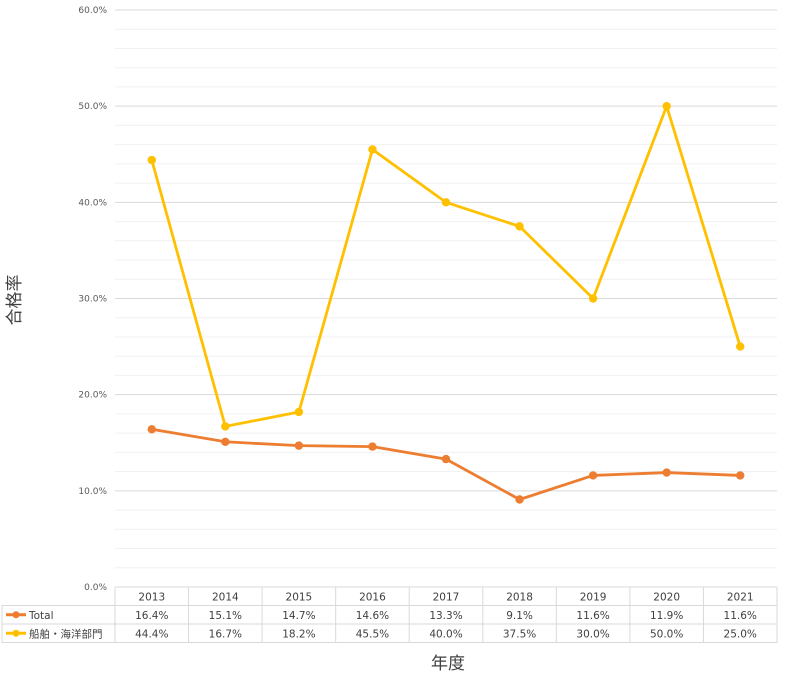  I want to click on series-line, so click(446, 464).